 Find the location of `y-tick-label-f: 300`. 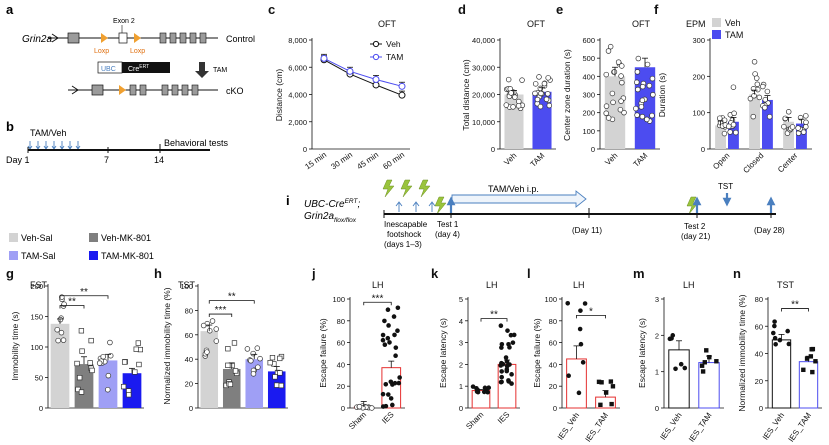

y-tick-label-f: 300 is located at coordinates (698, 40).